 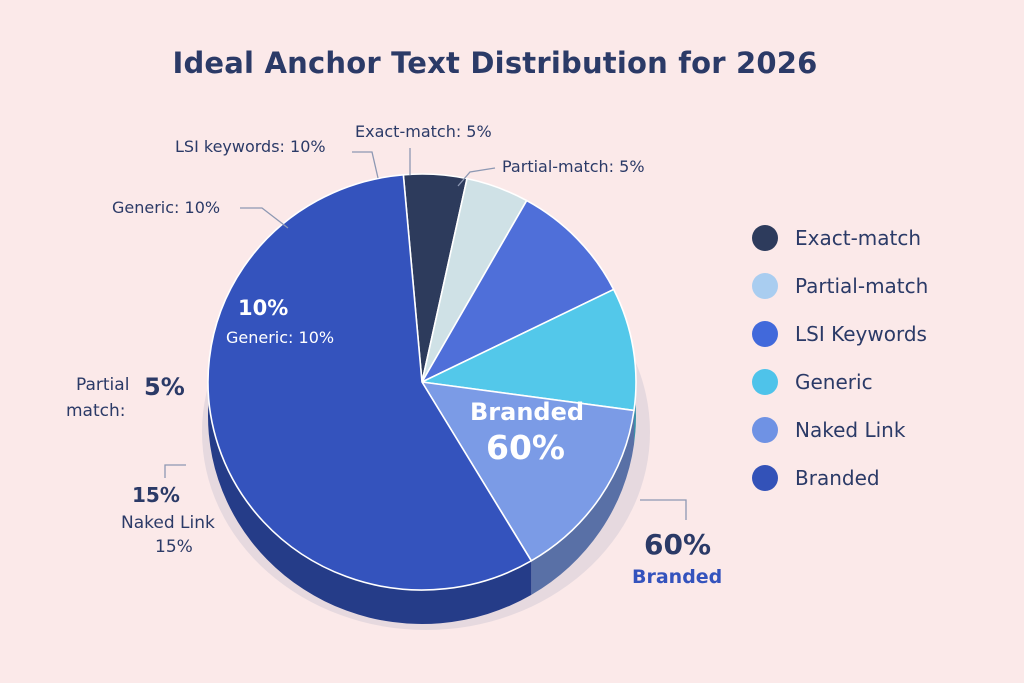 What do you see at coordinates (250, 146) in the screenshot?
I see `label-lsi-keywords: LSI keywords: 10%` at bounding box center [250, 146].